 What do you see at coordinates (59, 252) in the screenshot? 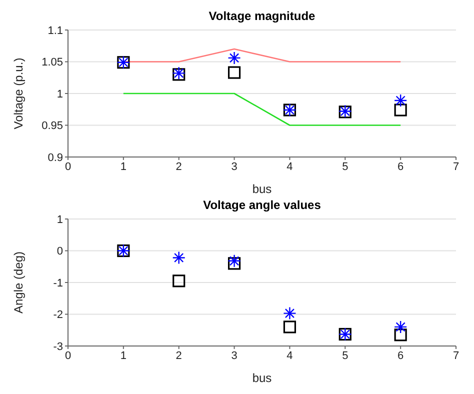
I see `y-tick-label: 0` at bounding box center [59, 252].